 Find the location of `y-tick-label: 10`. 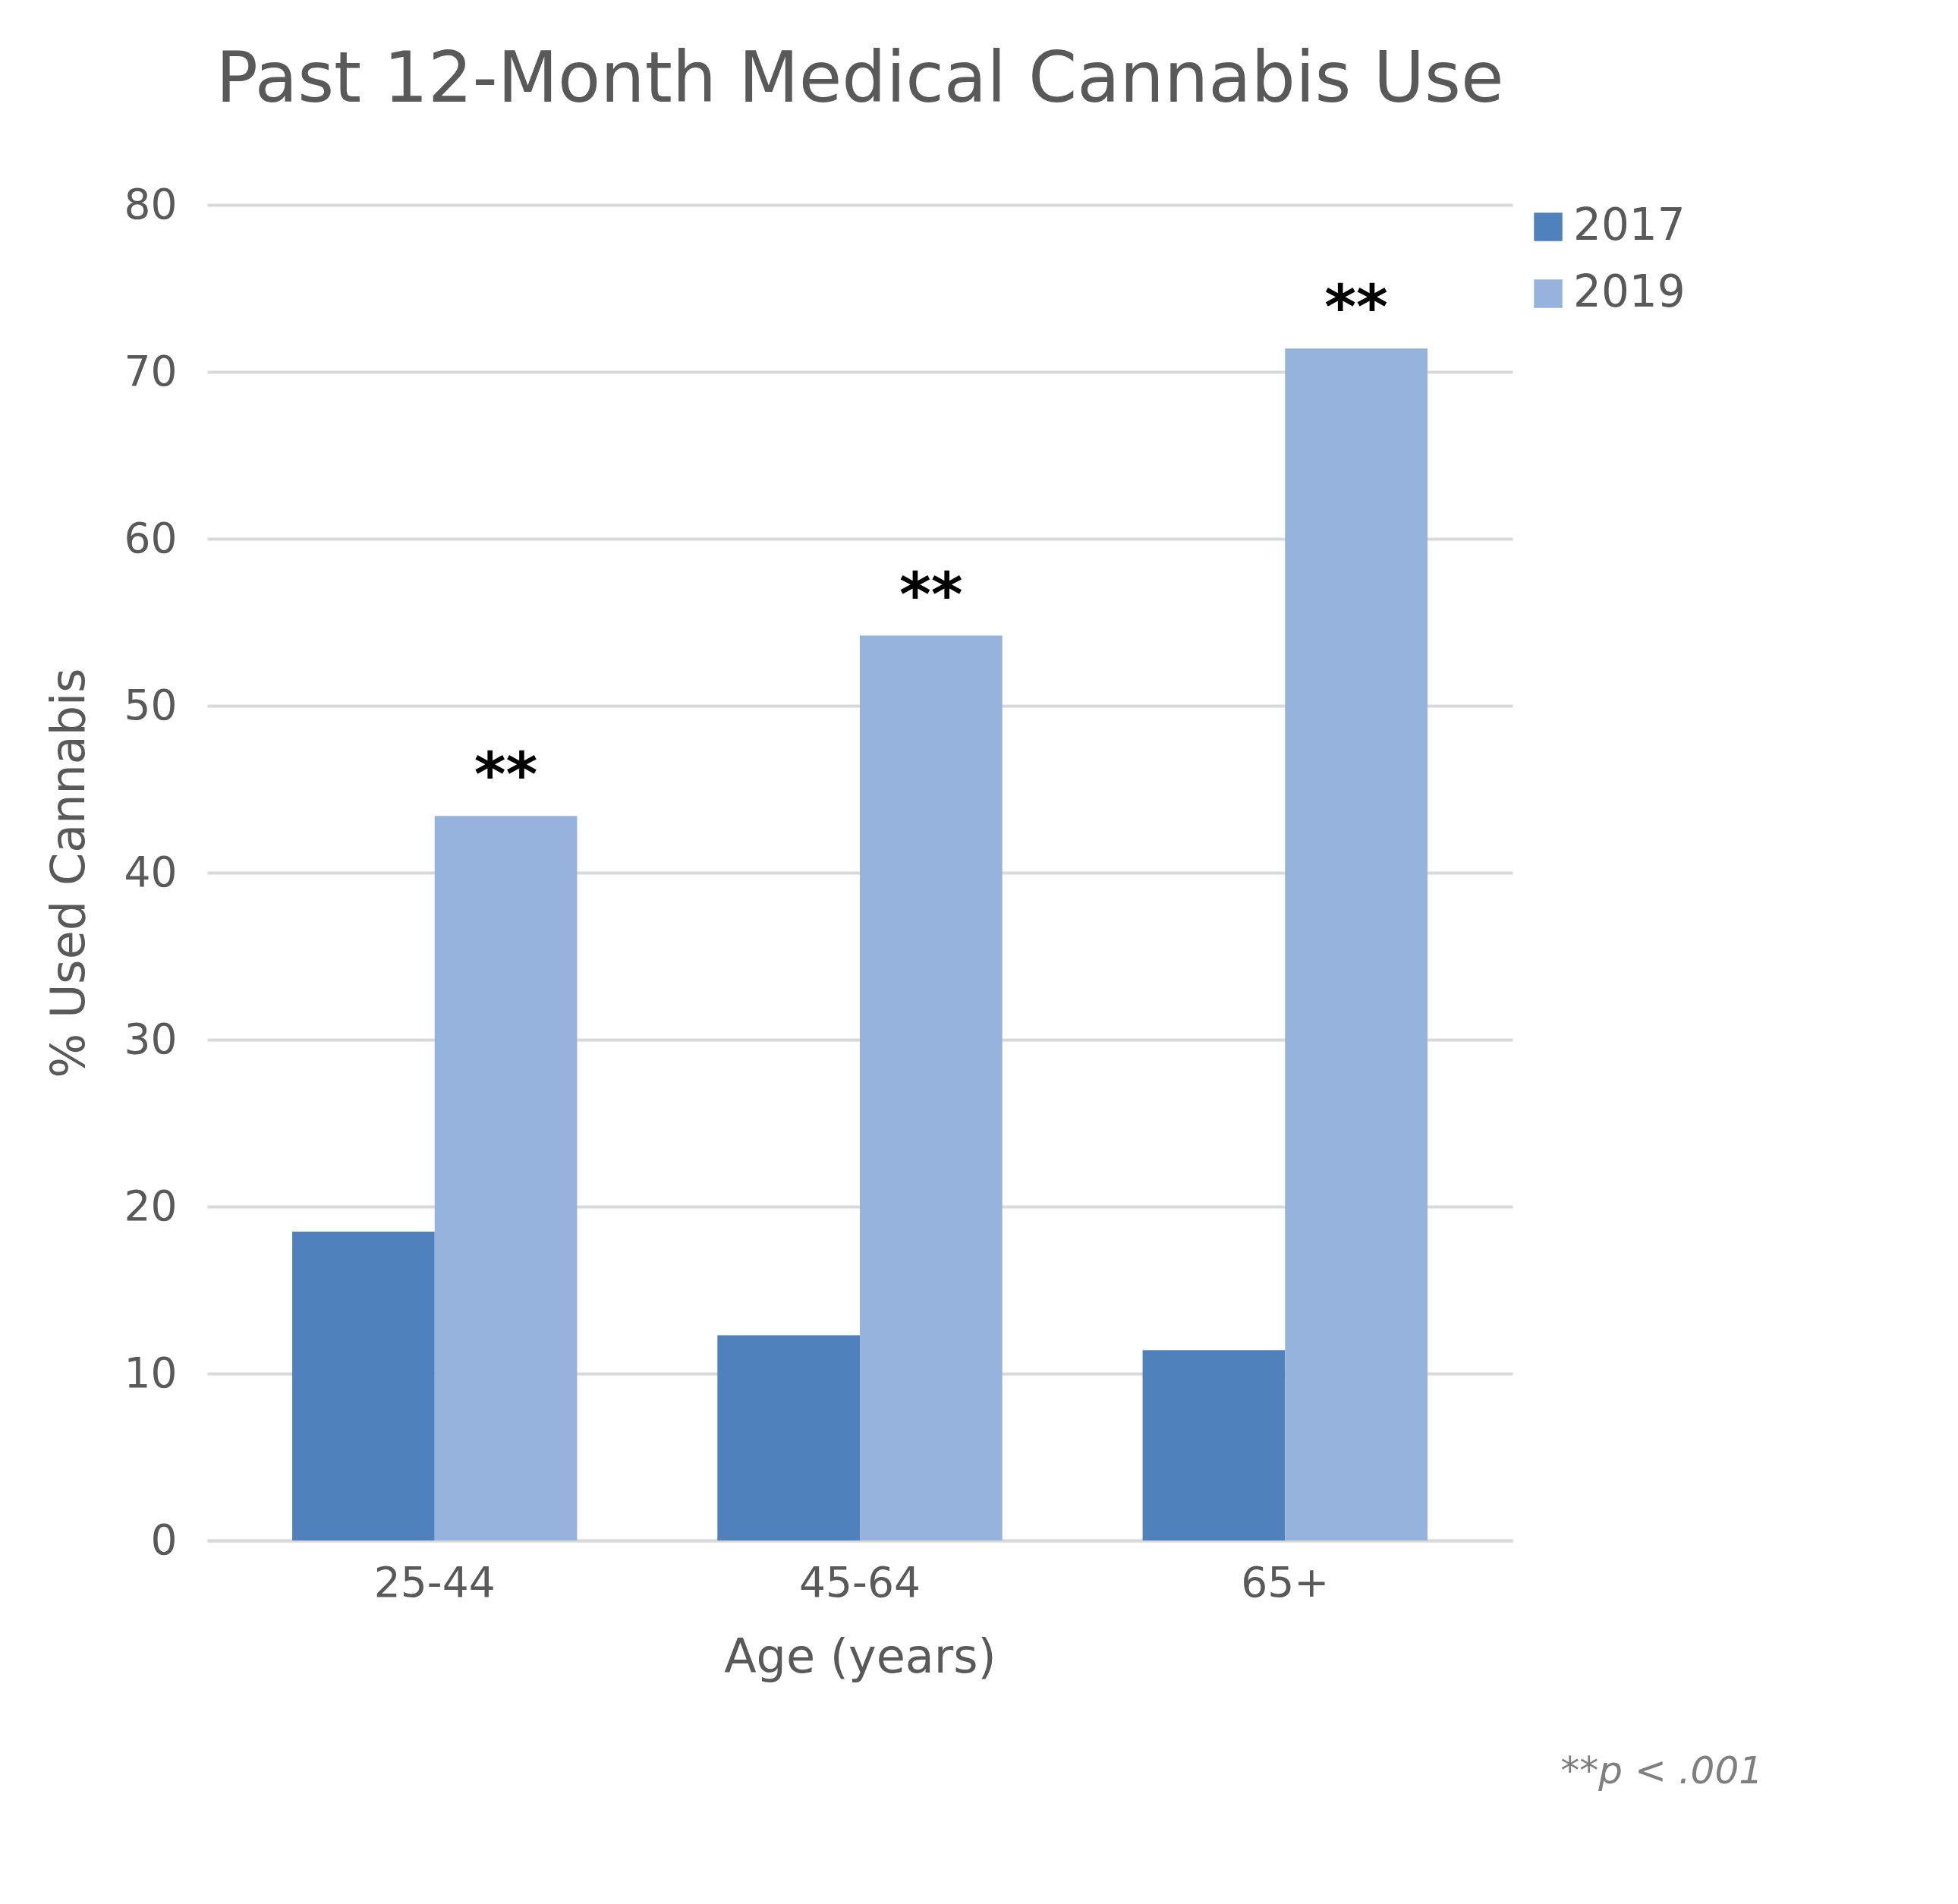

y-tick-label: 10 is located at coordinates (151, 1372).